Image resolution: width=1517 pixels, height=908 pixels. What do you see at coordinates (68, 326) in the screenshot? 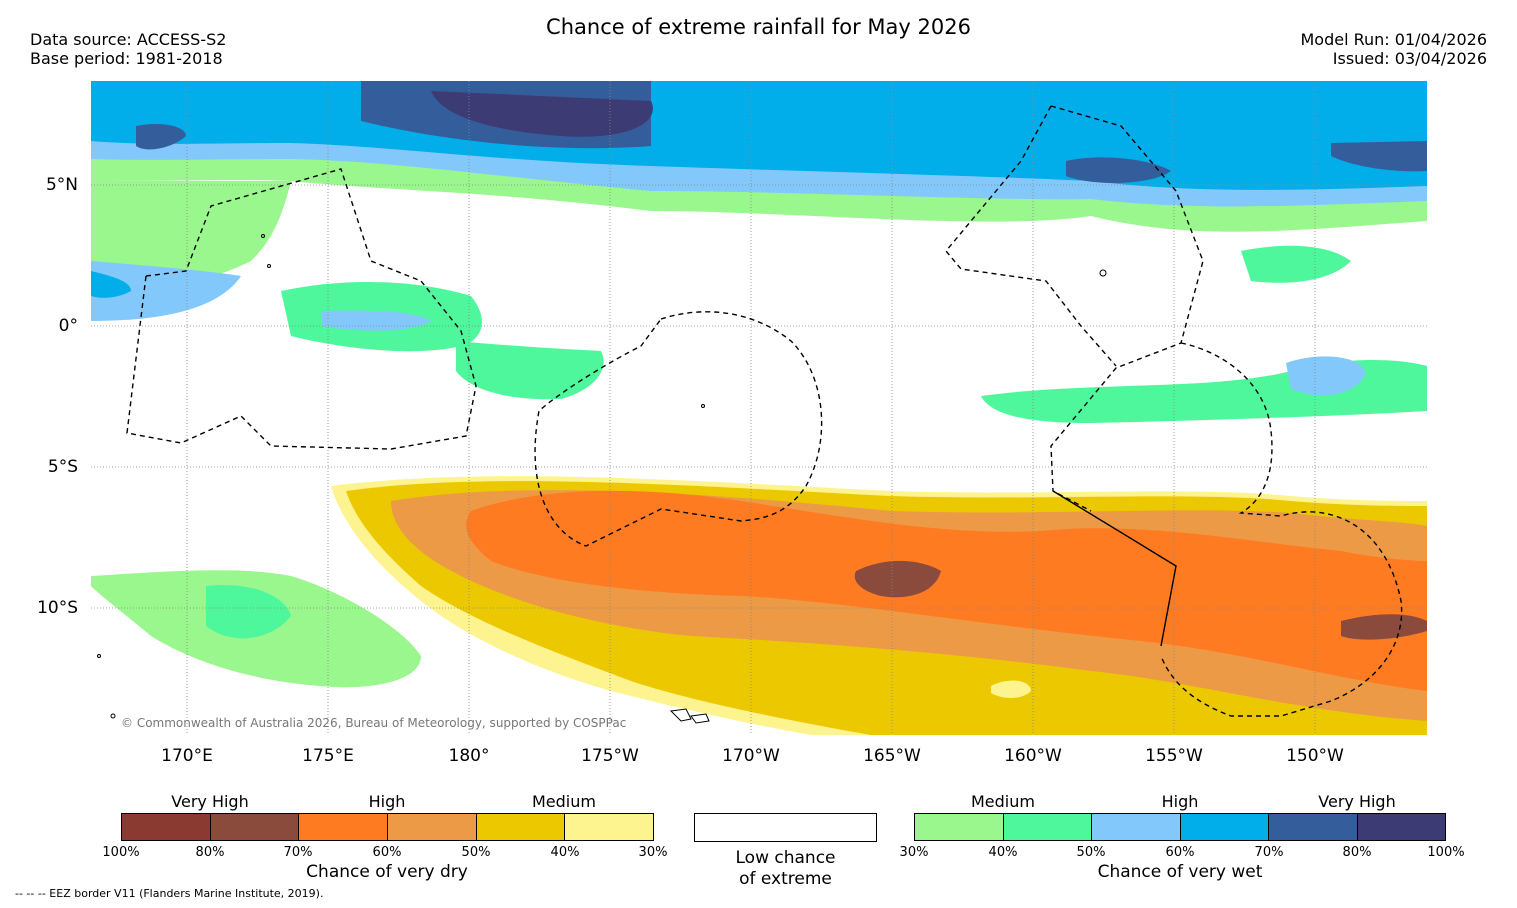
I see `lat-label-0: 0°` at bounding box center [68, 326].